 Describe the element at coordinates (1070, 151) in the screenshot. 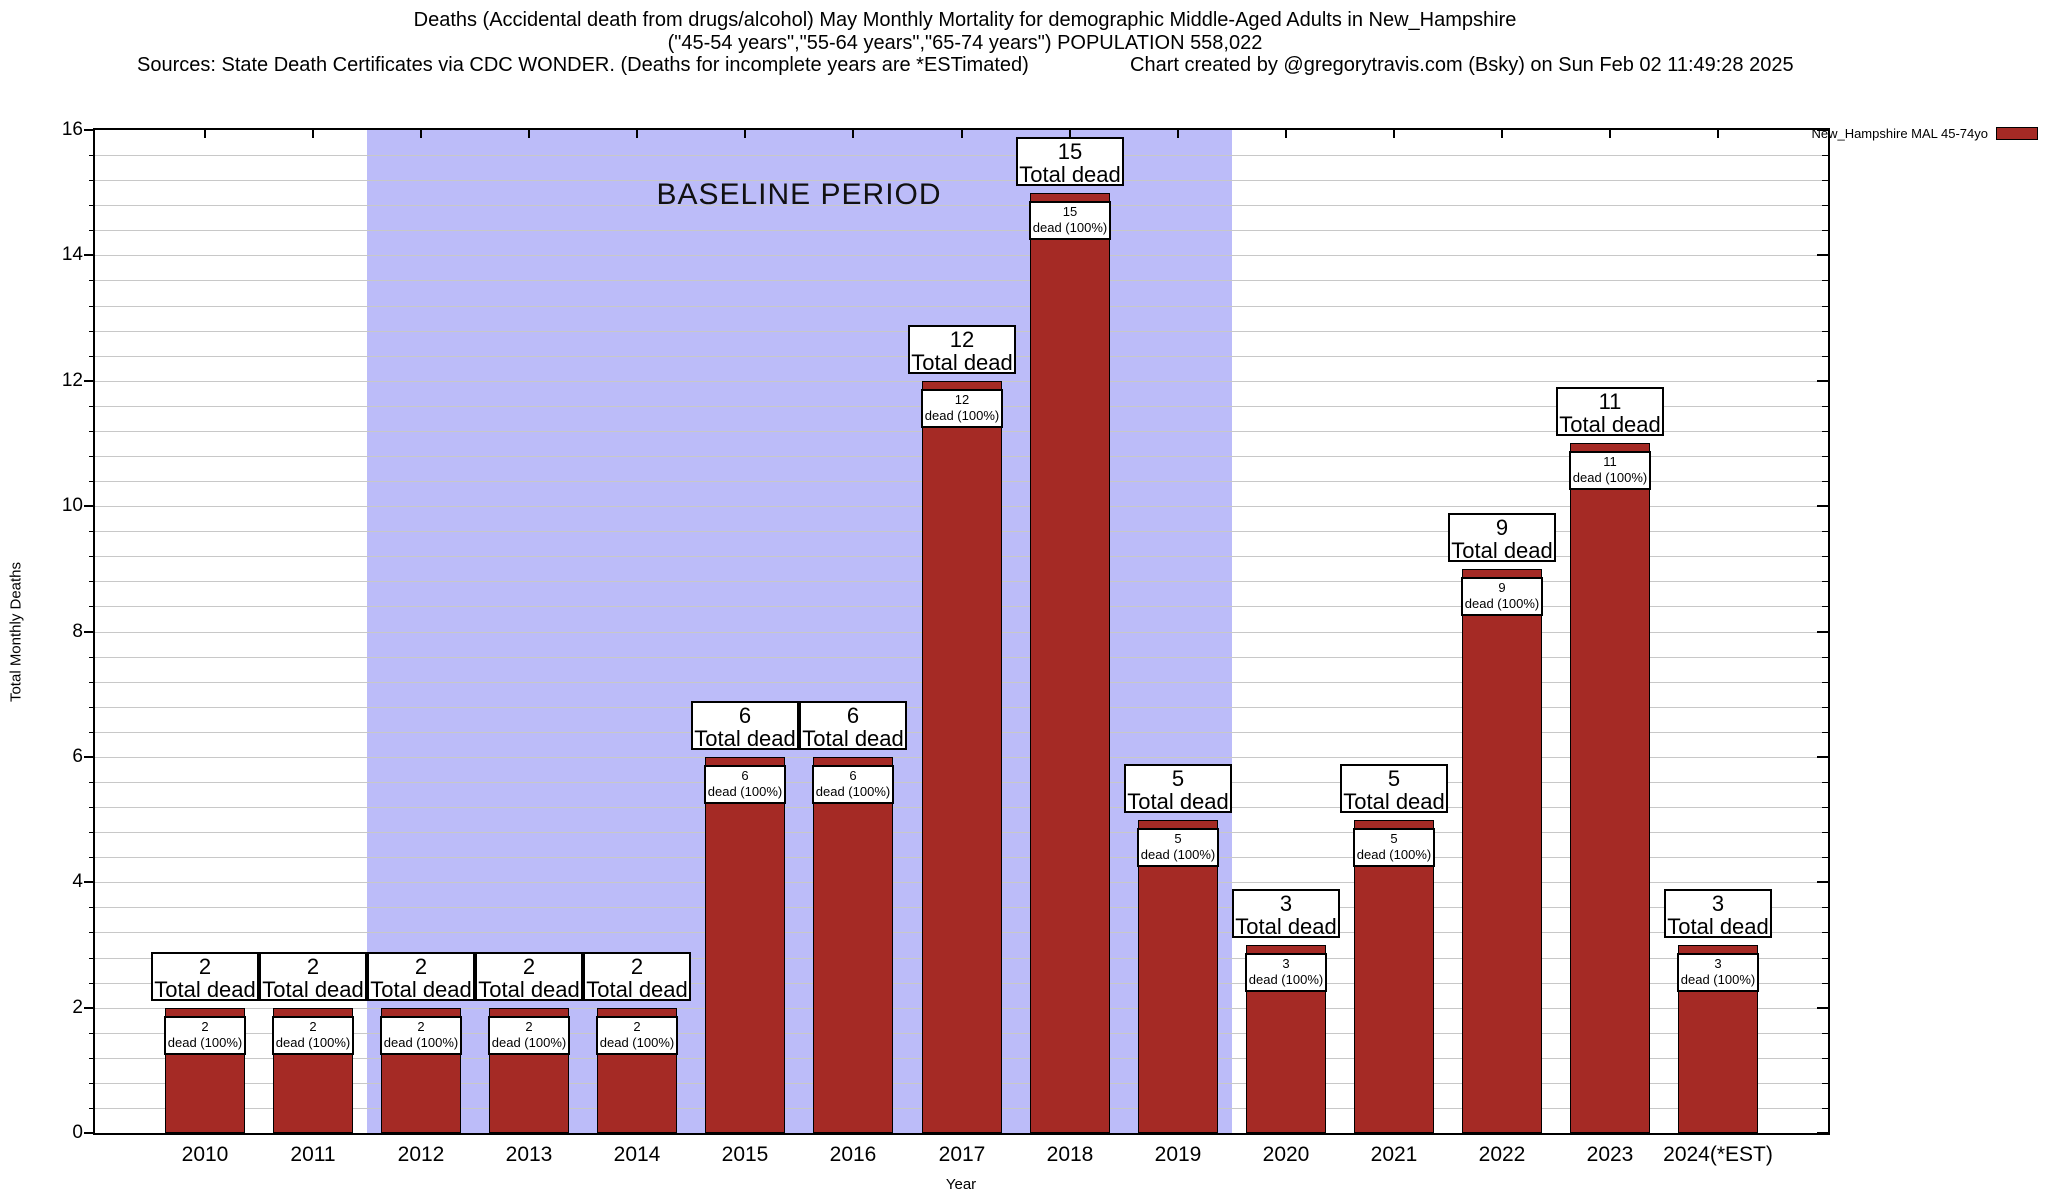

I see `bar-total-value: 15` at that location.